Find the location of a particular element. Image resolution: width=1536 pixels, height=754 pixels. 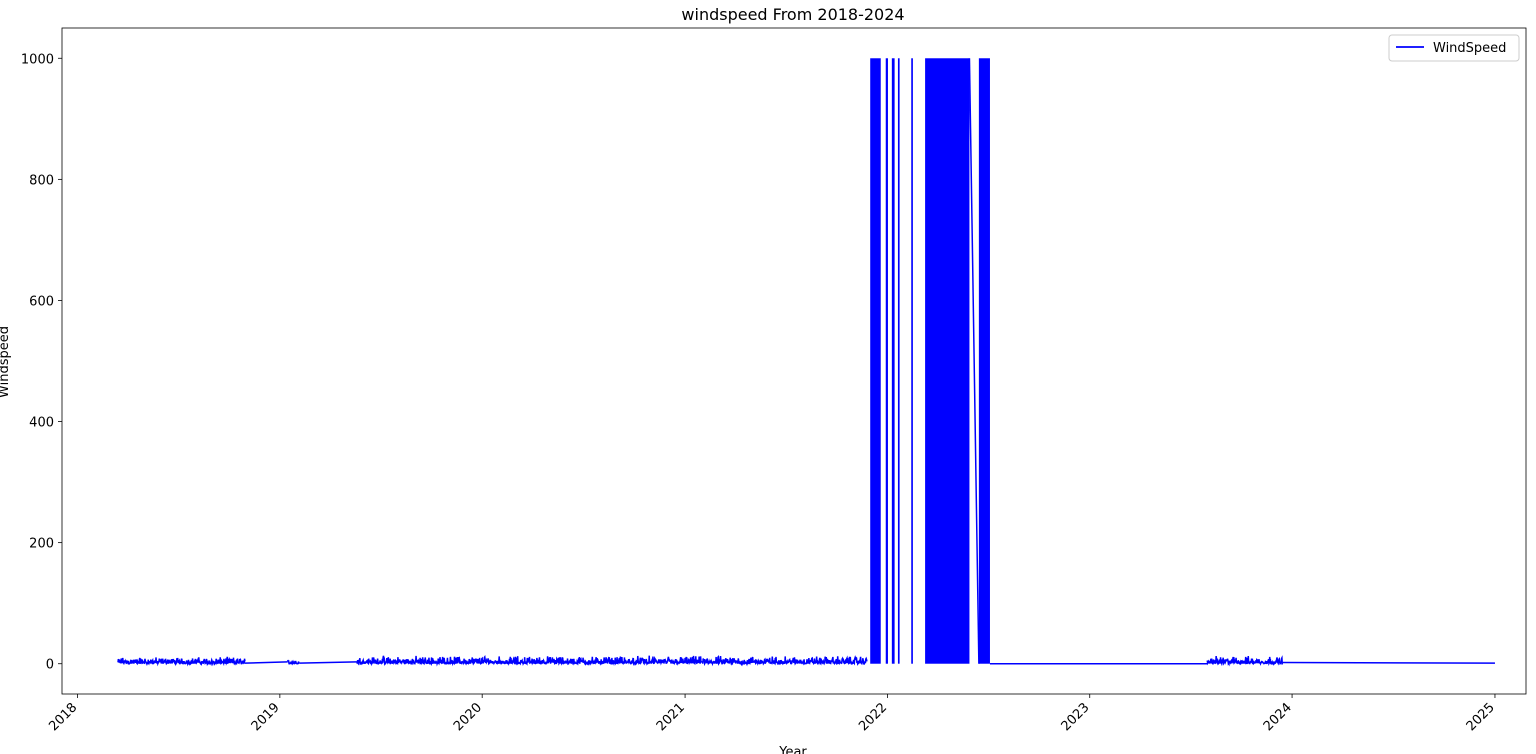

y-tick-label-1000: 1000 is located at coordinates (37, 59).